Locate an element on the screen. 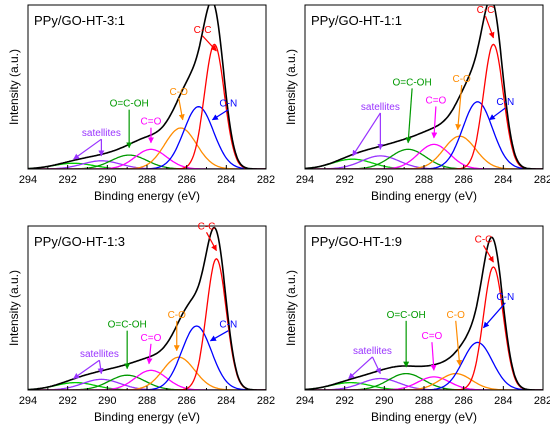  panel-title: PPy/GO-HT-3:1 is located at coordinates (79, 20).